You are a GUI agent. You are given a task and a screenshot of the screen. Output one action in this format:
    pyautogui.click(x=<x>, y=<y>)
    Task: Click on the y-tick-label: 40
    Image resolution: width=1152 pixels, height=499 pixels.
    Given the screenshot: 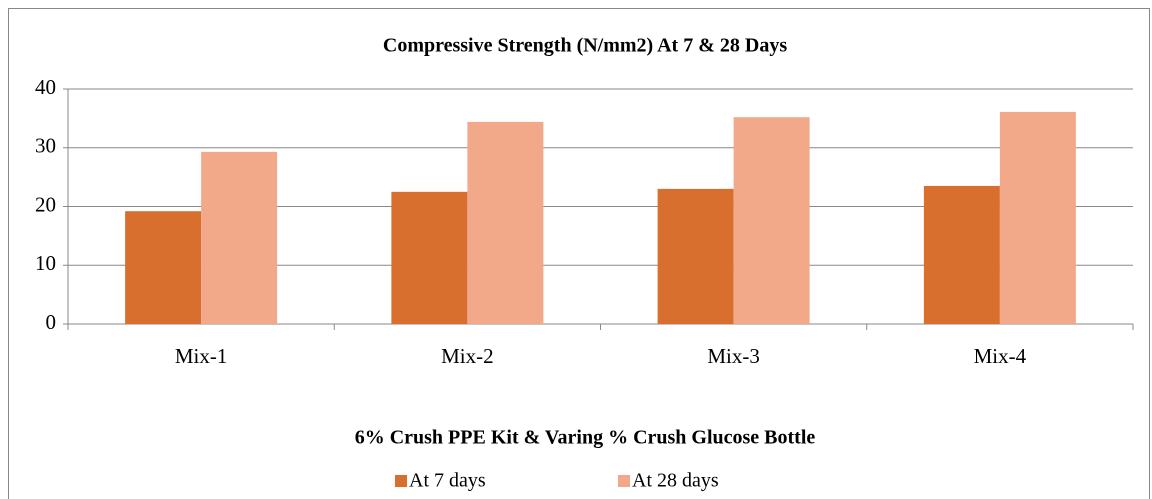 What is the action you would take?
    pyautogui.click(x=45, y=87)
    